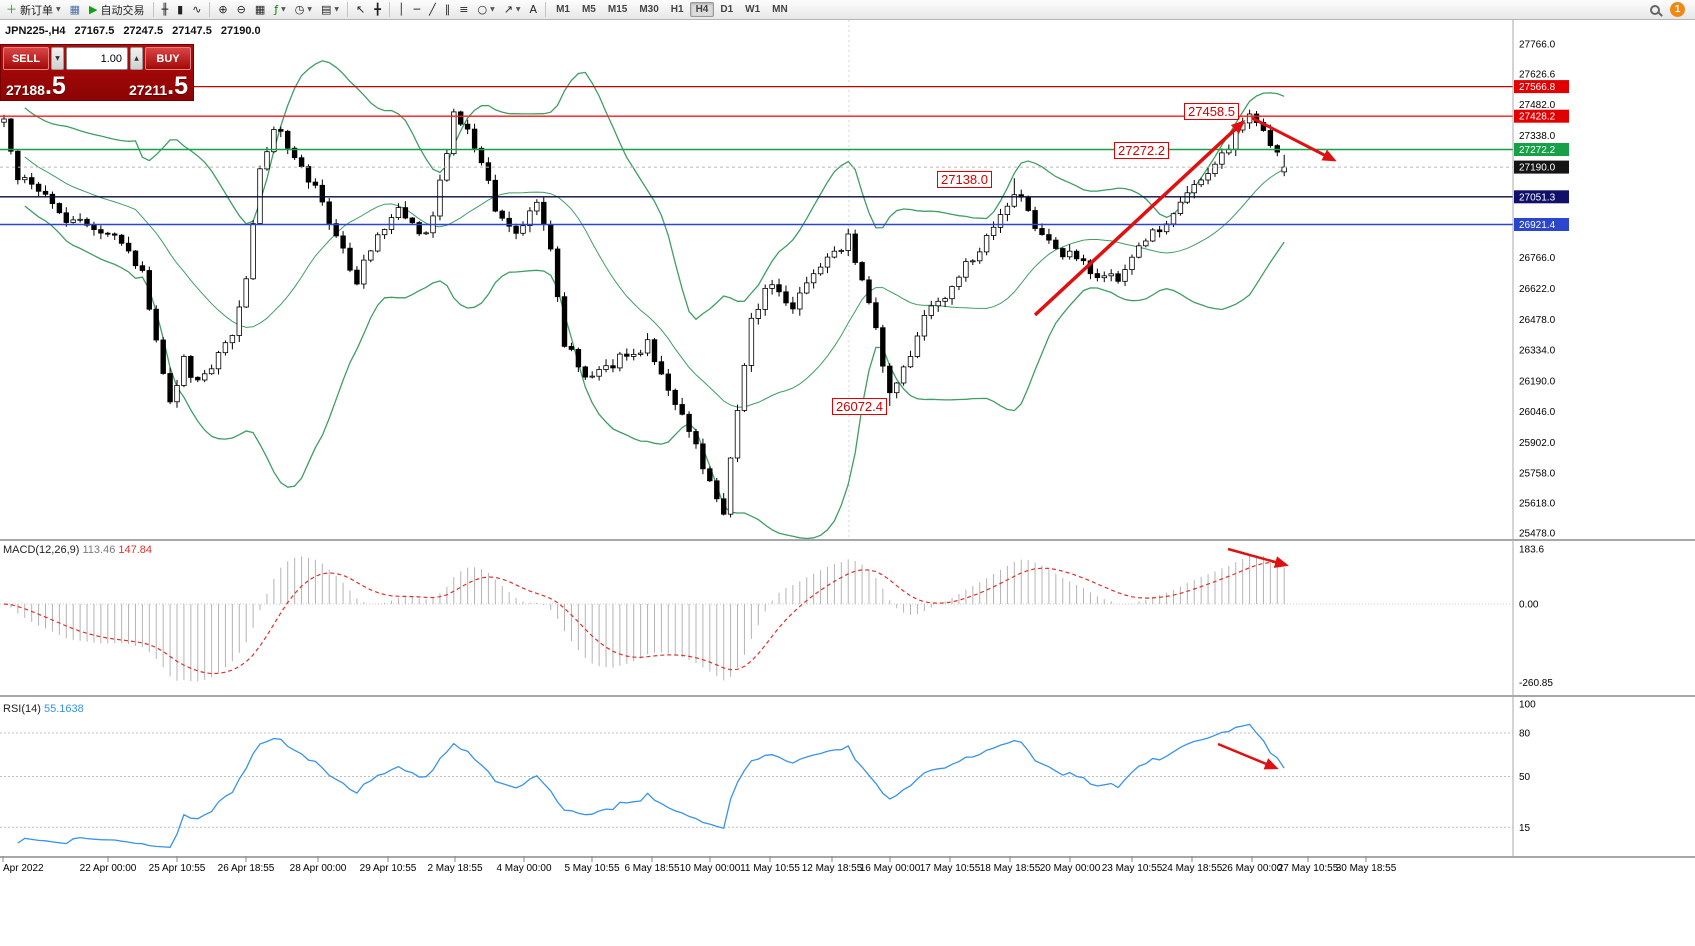  I want to click on svg-text: 27272.2, so click(1537, 150).